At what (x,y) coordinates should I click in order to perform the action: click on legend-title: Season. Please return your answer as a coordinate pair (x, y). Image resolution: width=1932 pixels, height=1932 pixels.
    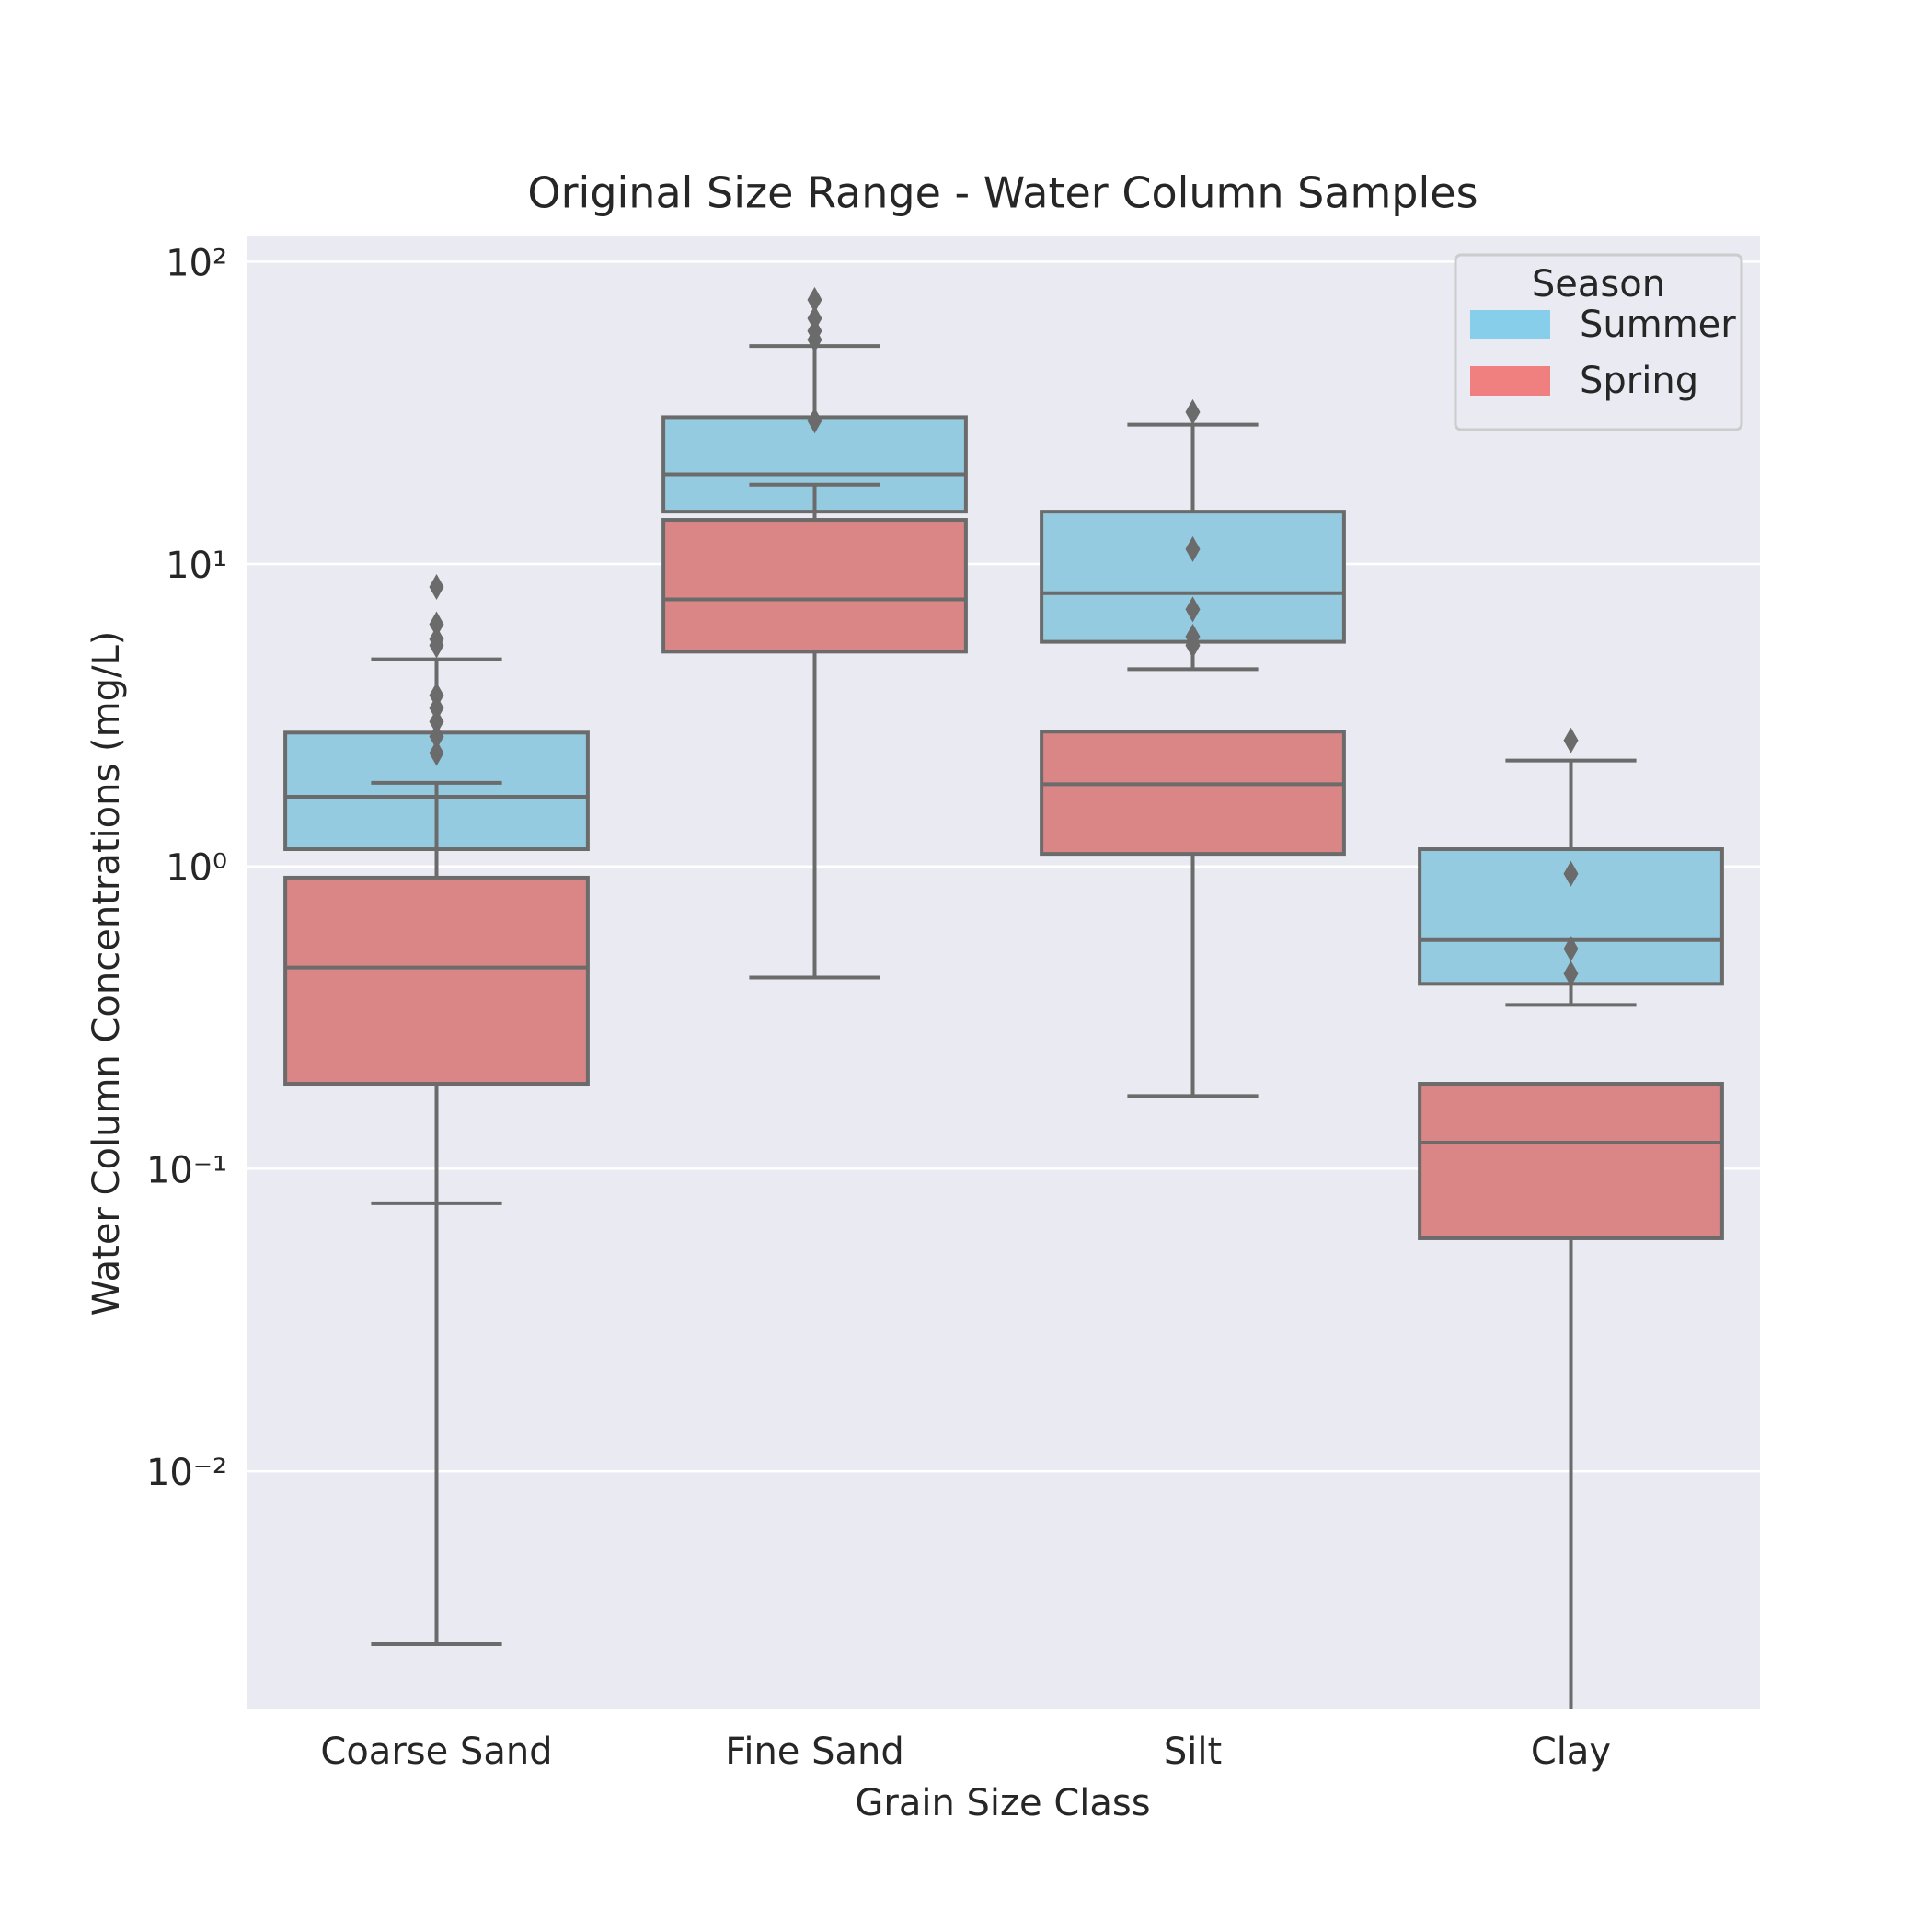
    Looking at the image, I should click on (1598, 284).